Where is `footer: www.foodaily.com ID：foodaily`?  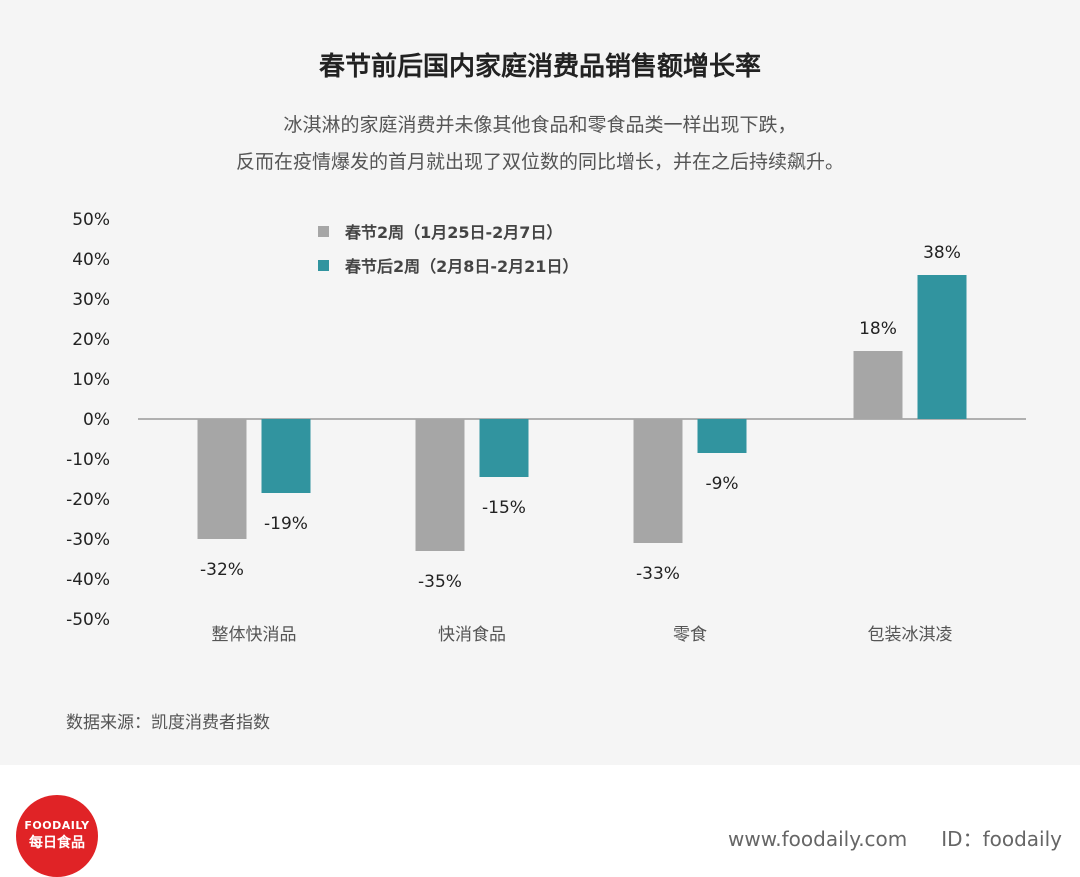
footer: www.foodaily.com ID：foodaily is located at coordinates (895, 837).